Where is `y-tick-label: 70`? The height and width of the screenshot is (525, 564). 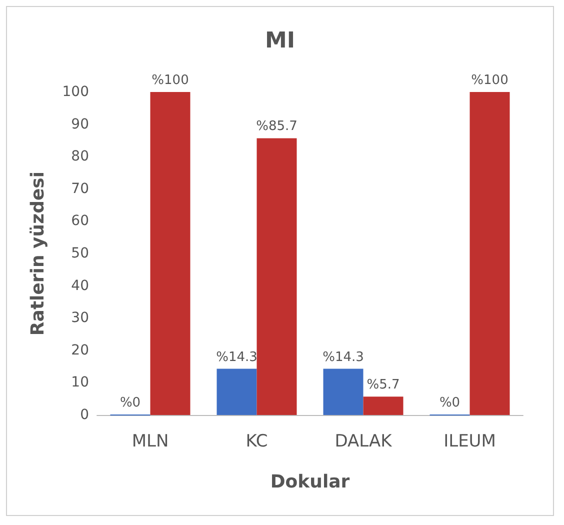 y-tick-label: 70 is located at coordinates (80, 188).